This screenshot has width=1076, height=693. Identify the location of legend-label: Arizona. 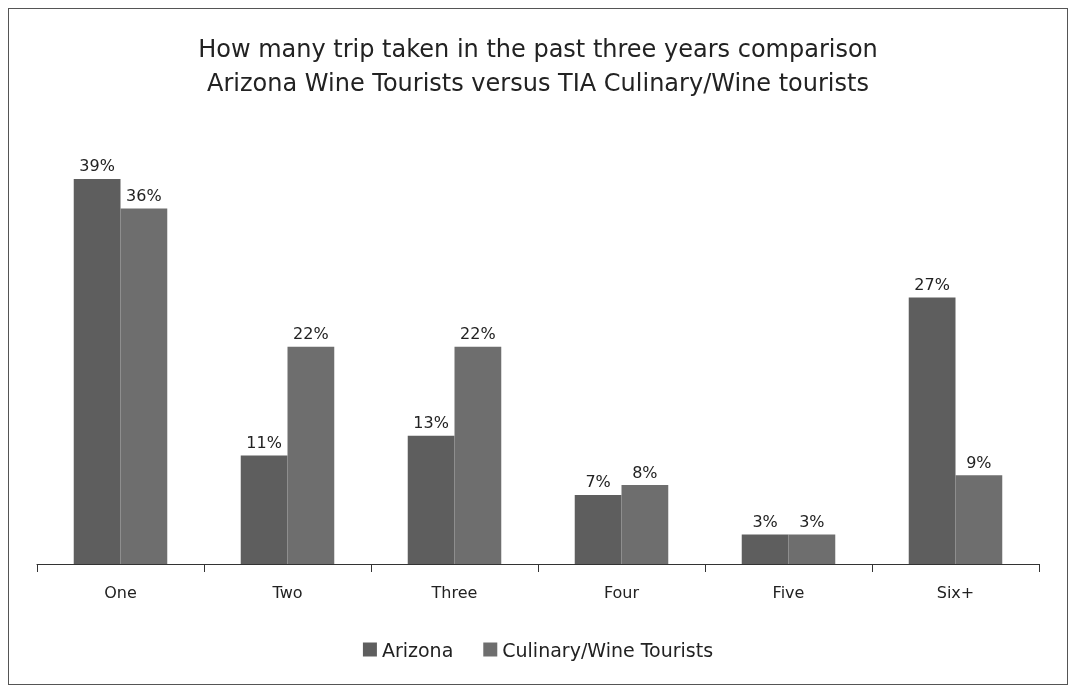
(417, 649).